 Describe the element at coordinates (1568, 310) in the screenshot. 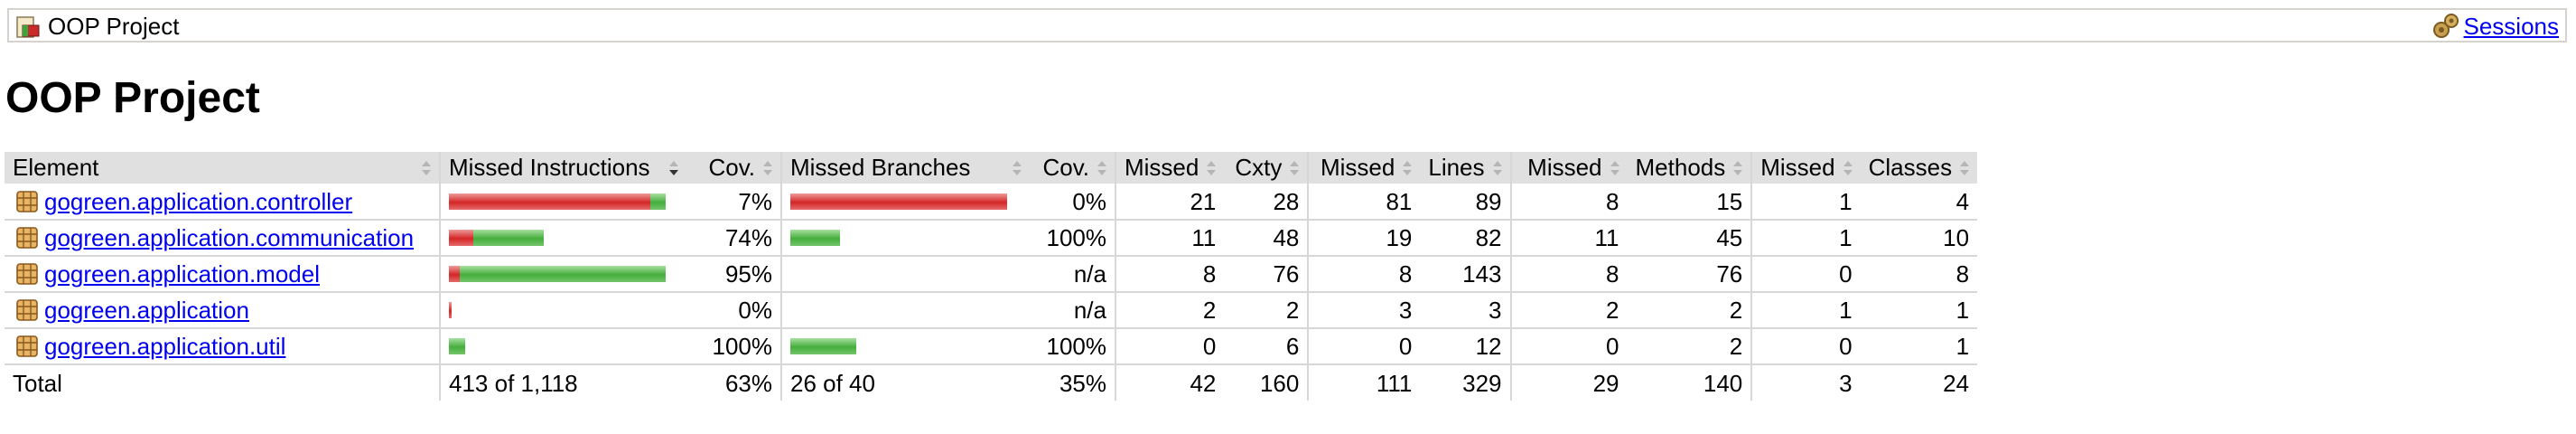

I see `missed-methods: 2` at that location.